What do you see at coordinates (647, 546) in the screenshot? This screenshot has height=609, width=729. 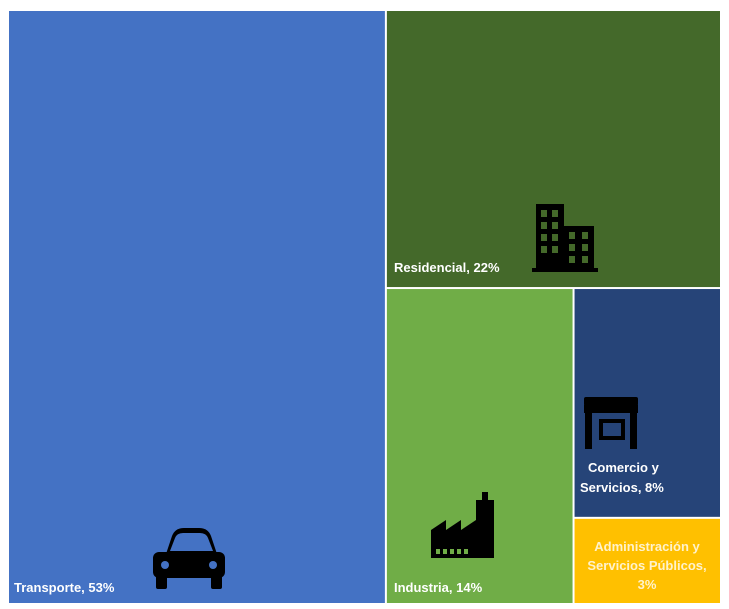 I see `tile-label-administracion-line1: Administración y` at bounding box center [647, 546].